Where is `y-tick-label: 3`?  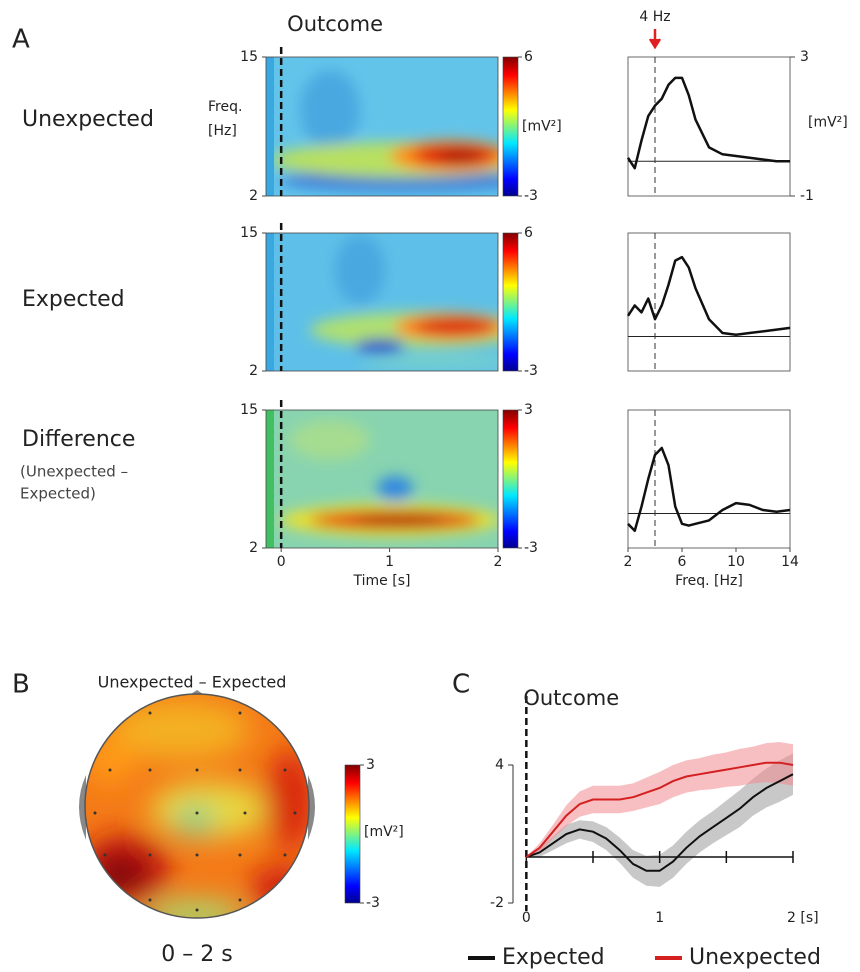 y-tick-label: 3 is located at coordinates (804, 57).